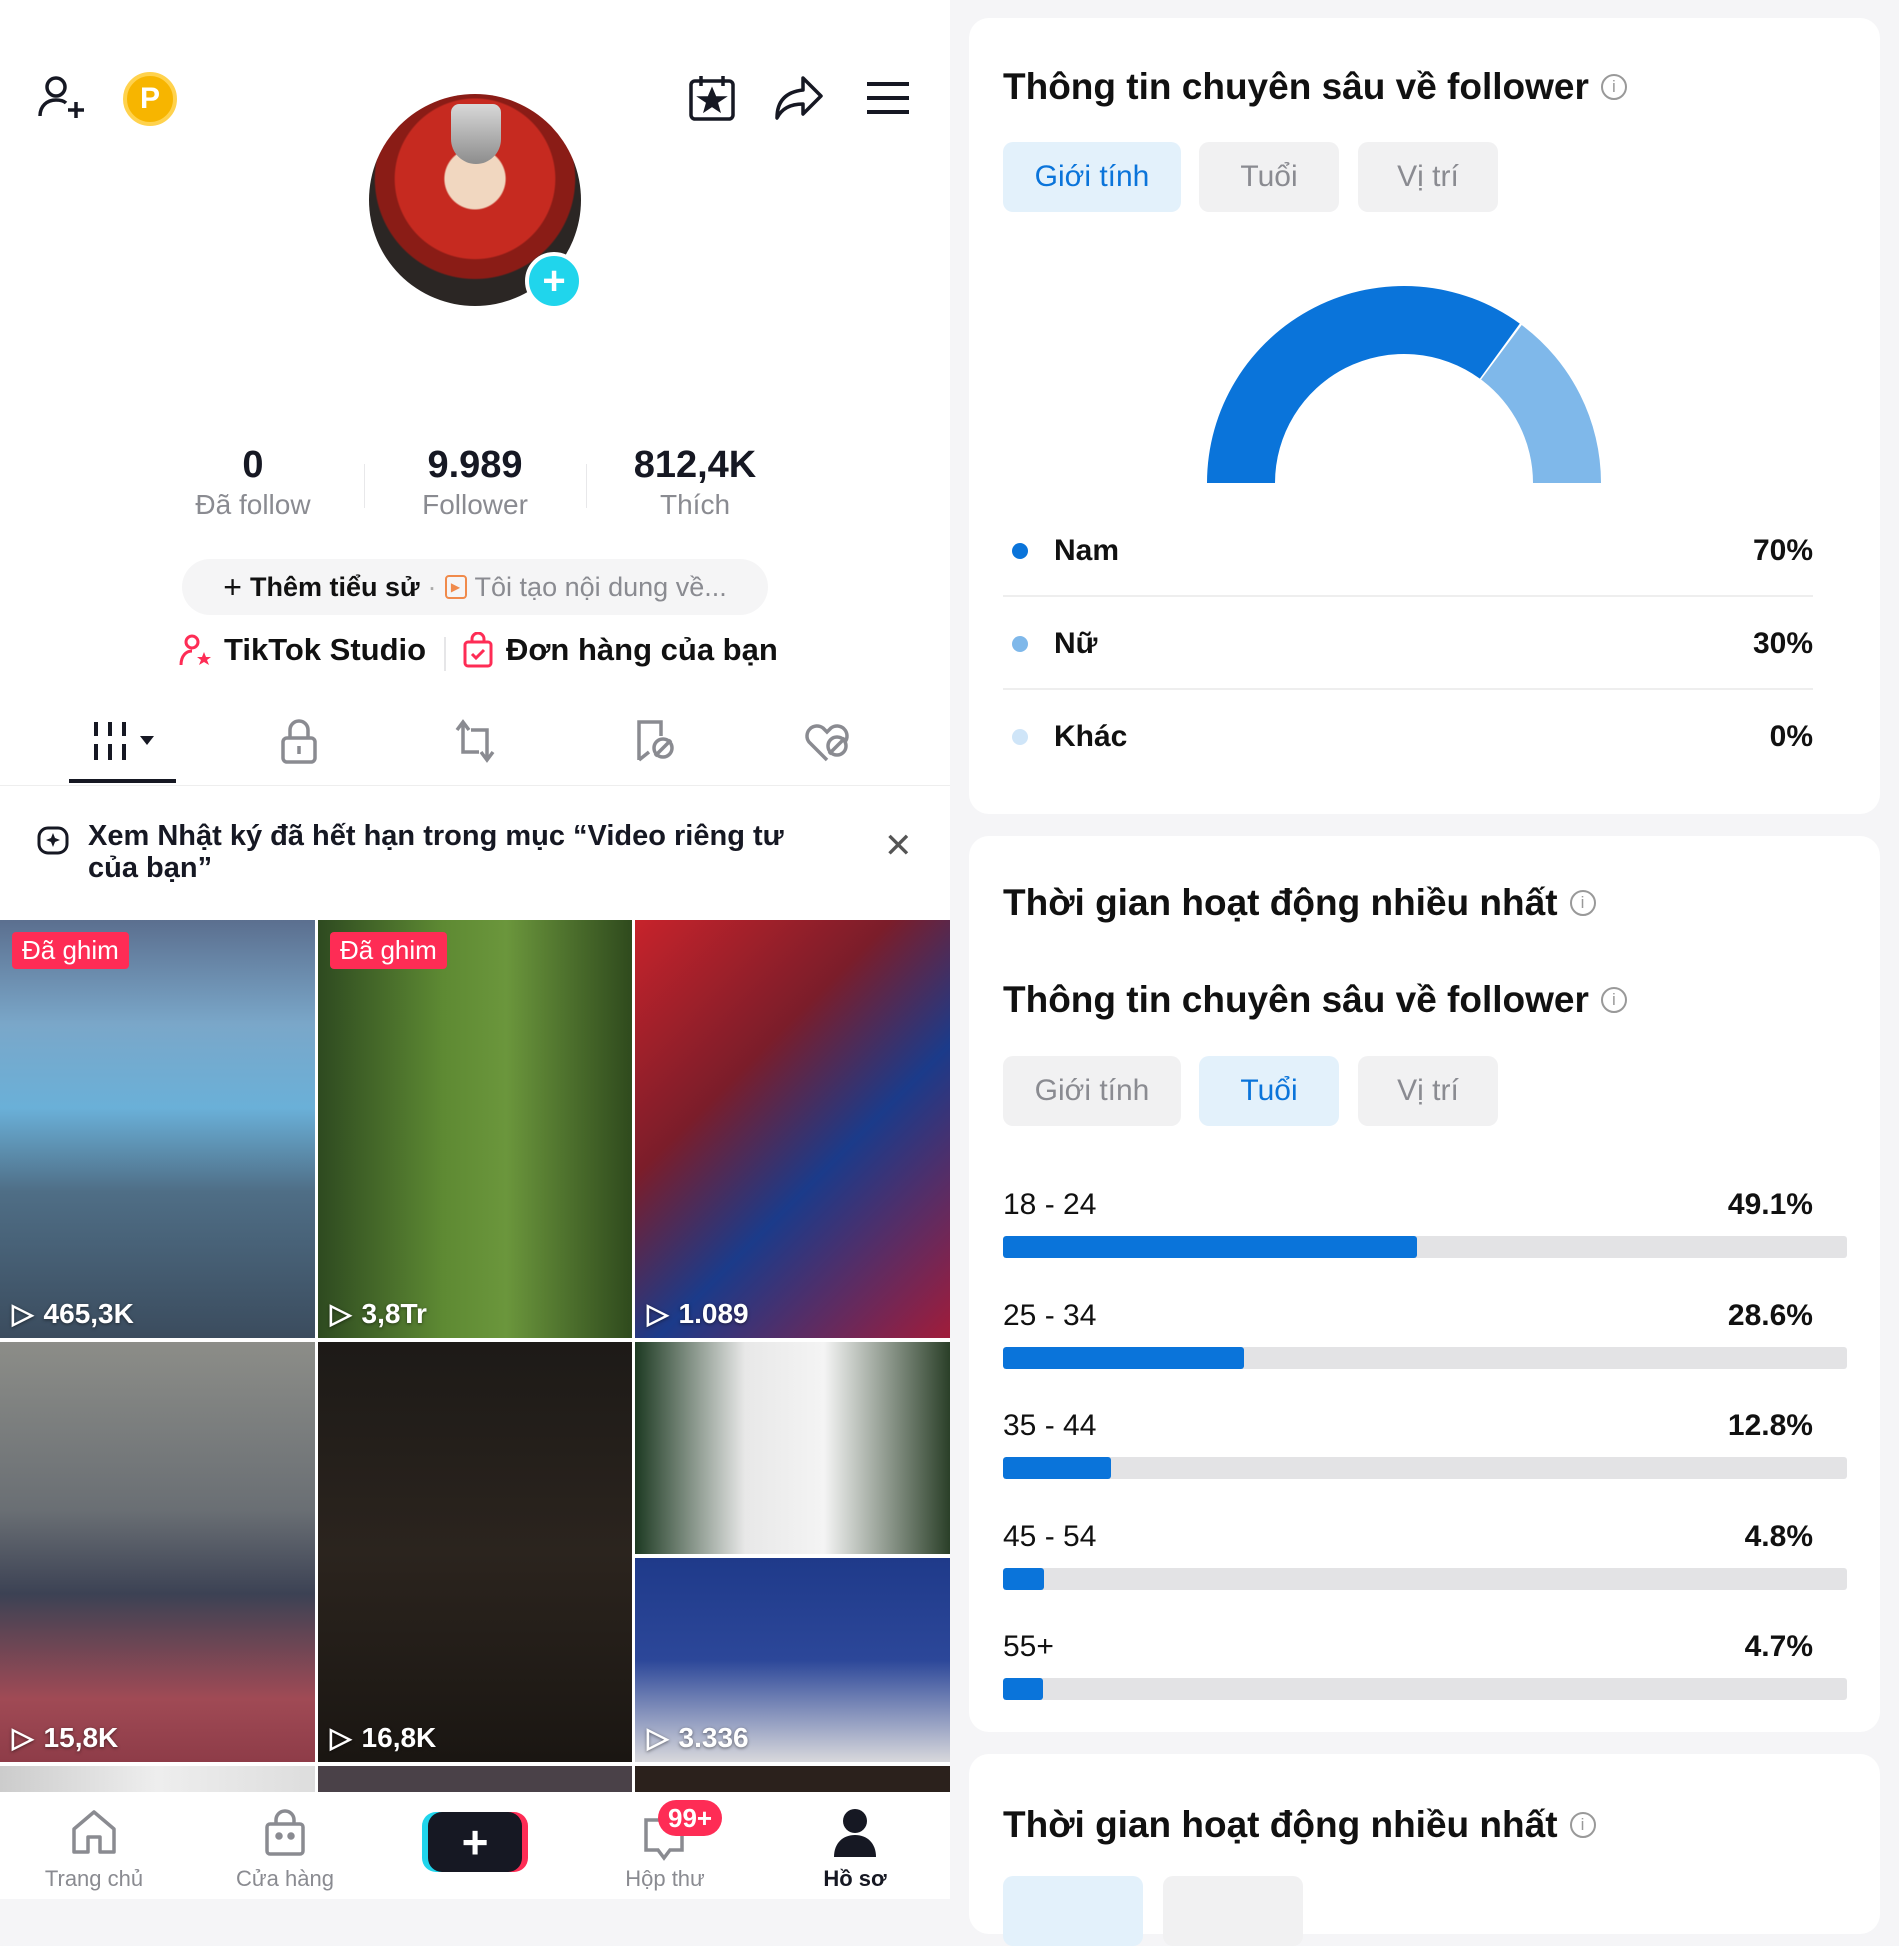  I want to click on legend-value: 0%, so click(1791, 736).